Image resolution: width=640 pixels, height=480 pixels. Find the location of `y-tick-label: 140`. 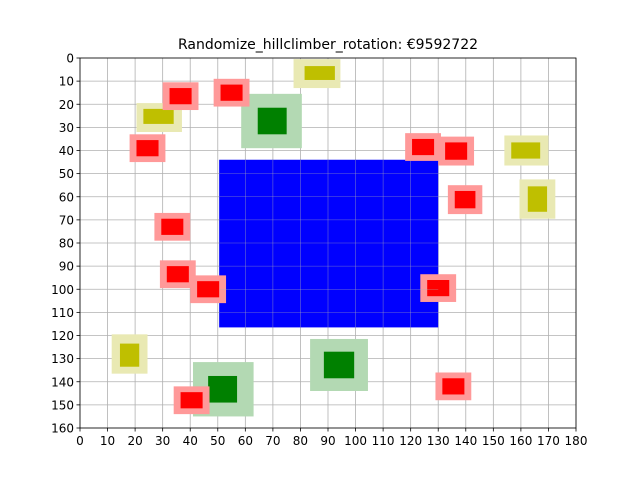

y-tick-label: 140 is located at coordinates (62, 382).